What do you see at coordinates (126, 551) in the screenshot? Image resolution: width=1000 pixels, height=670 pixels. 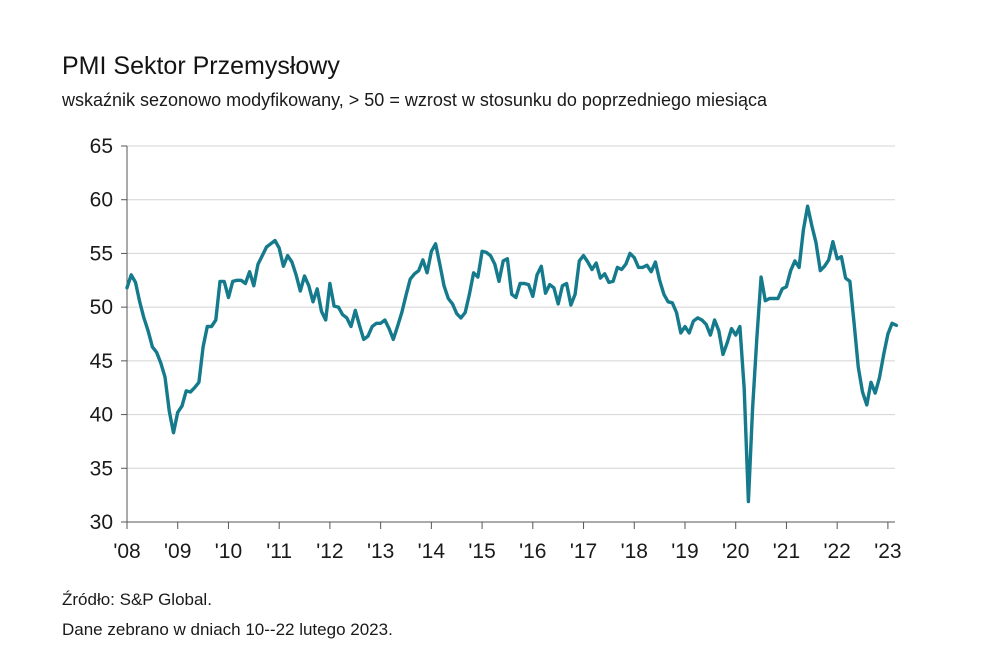 I see `x-tick-label-0: '08` at bounding box center [126, 551].